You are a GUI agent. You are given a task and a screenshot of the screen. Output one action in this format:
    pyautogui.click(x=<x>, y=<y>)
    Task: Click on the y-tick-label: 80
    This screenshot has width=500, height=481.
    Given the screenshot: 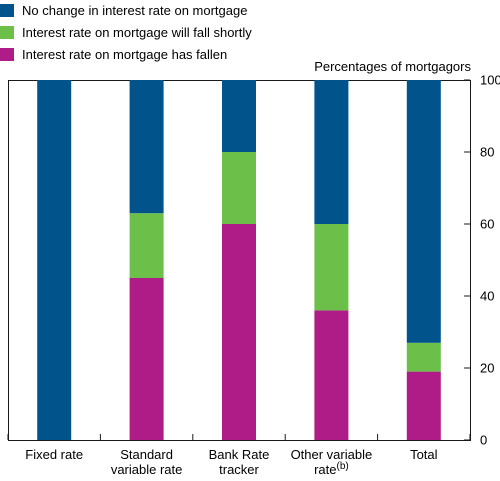 What is the action you would take?
    pyautogui.click(x=487, y=152)
    